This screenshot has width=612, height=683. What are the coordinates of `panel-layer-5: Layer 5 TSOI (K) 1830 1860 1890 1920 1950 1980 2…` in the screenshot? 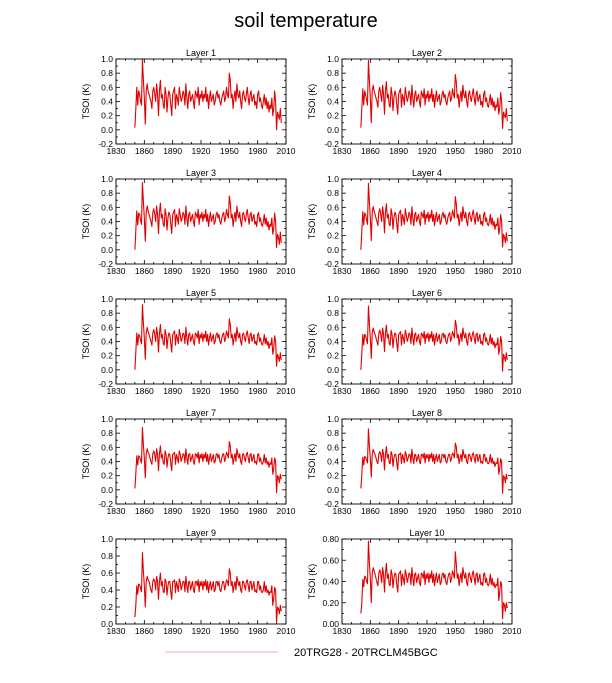 It's located at (188, 342).